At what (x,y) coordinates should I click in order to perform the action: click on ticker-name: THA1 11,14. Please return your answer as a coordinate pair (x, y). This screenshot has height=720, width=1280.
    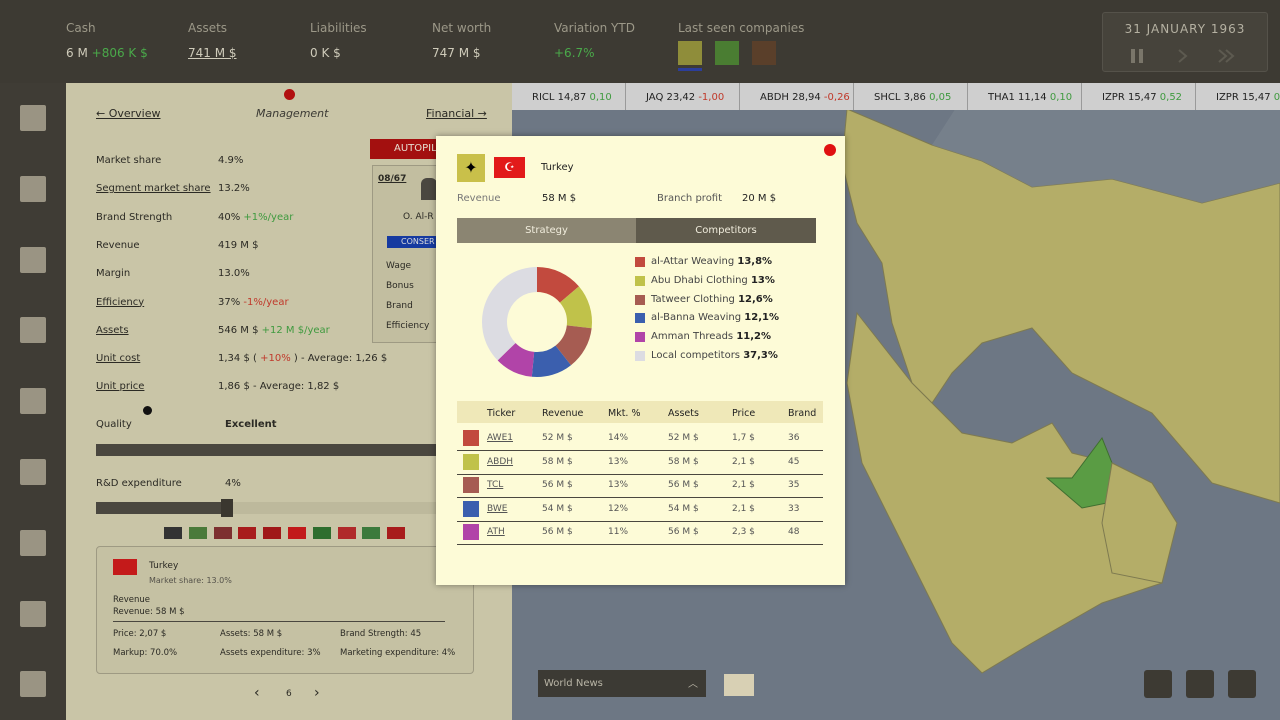
    Looking at the image, I should click on (1017, 97).